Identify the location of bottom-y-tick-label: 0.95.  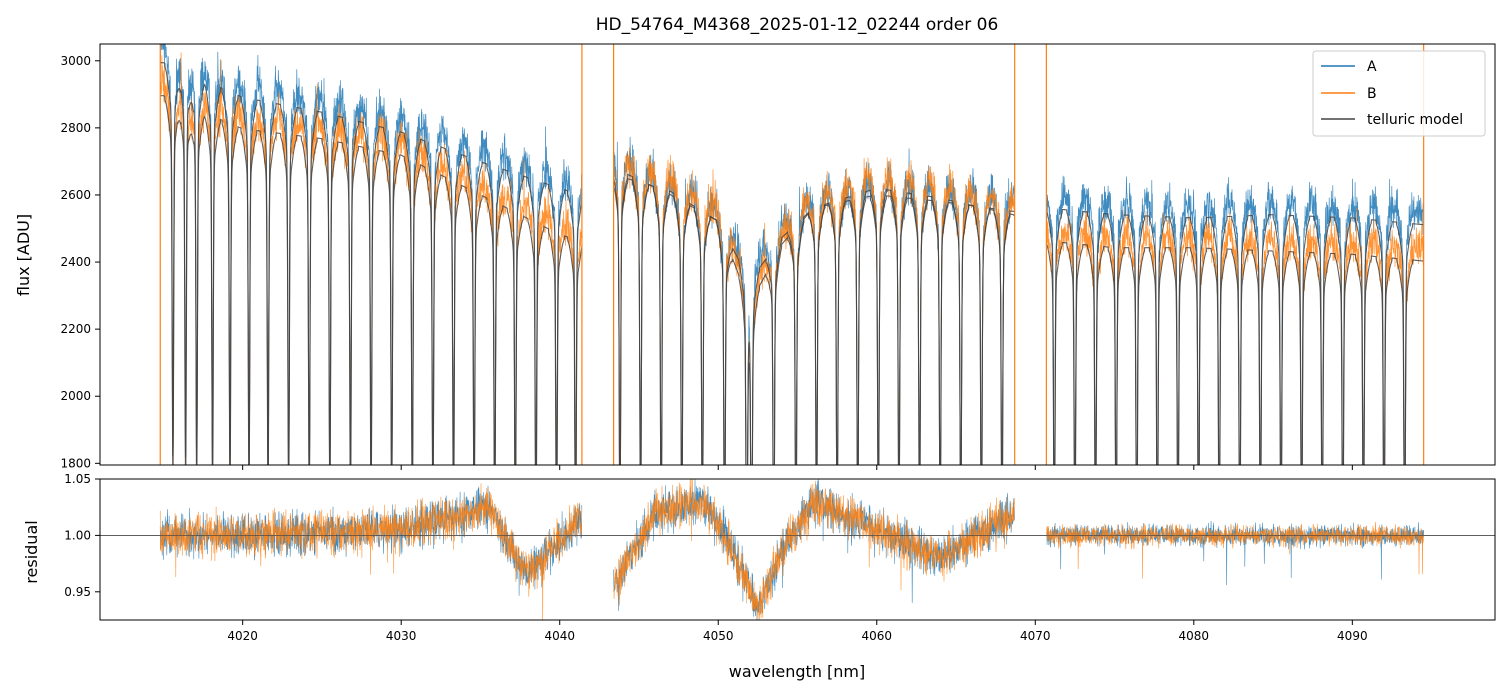
(77, 592).